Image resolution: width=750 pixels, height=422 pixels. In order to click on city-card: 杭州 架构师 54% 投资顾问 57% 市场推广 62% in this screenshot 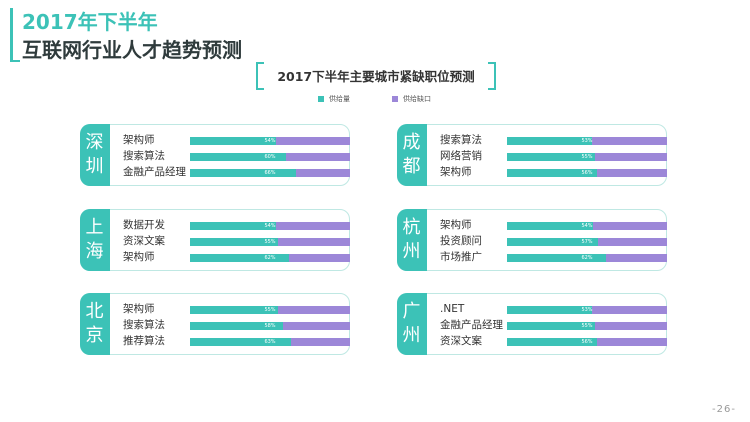, I will do `click(531, 239)`.